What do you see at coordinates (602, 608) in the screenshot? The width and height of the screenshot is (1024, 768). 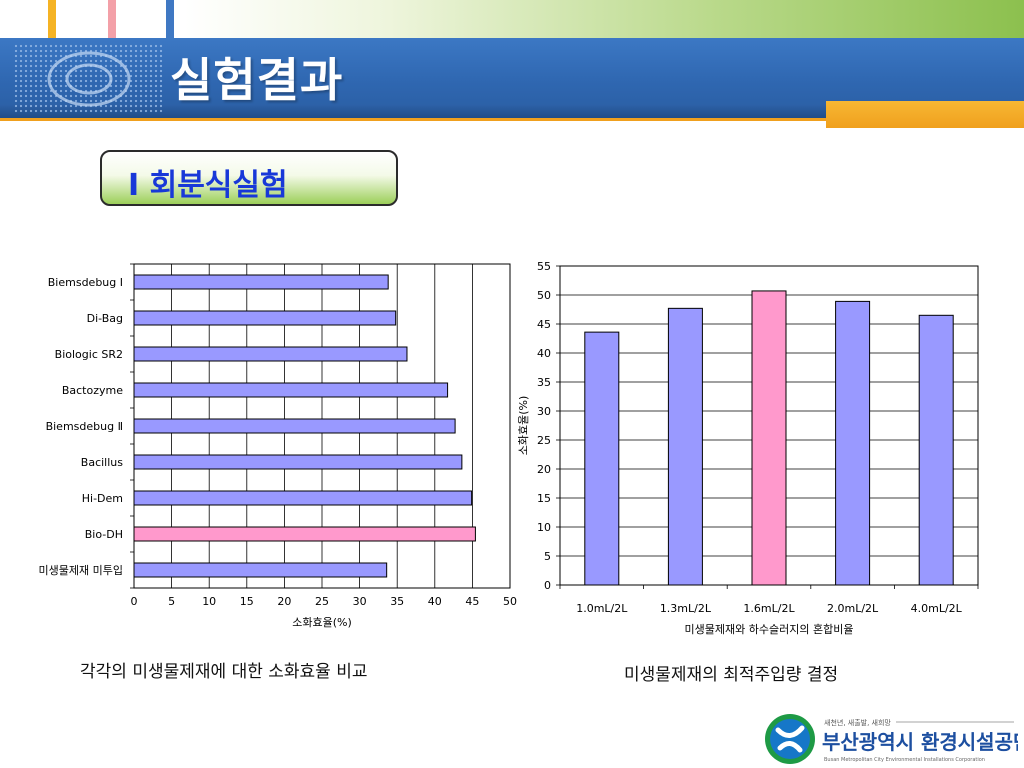 I see `category-label: 1.0mL/2L` at bounding box center [602, 608].